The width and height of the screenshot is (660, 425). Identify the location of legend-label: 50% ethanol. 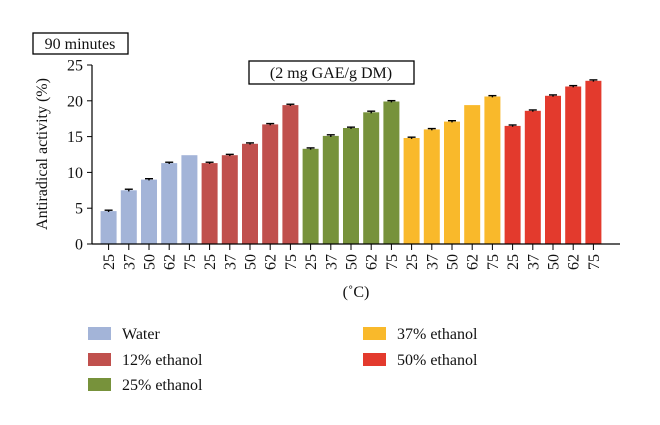
(437, 360).